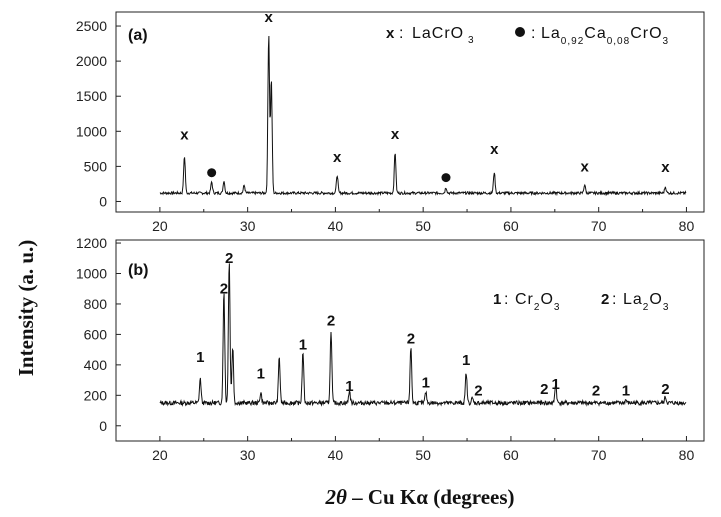 The height and width of the screenshot is (517, 721). I want to click on panel-a-legend: x : LaCrO 3 : La0,92Ca0,08CrO3, so click(527, 36).